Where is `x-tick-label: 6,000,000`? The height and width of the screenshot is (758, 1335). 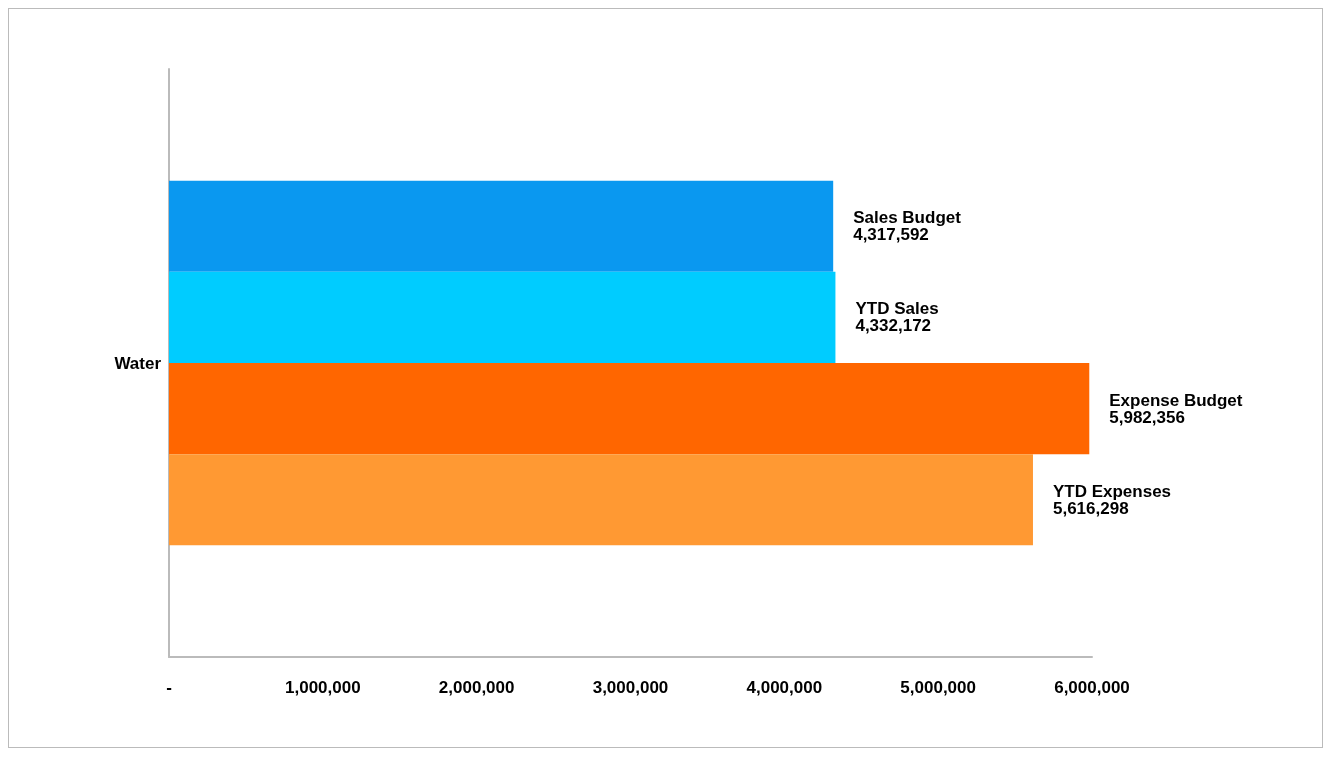
x-tick-label: 6,000,000 is located at coordinates (1092, 687).